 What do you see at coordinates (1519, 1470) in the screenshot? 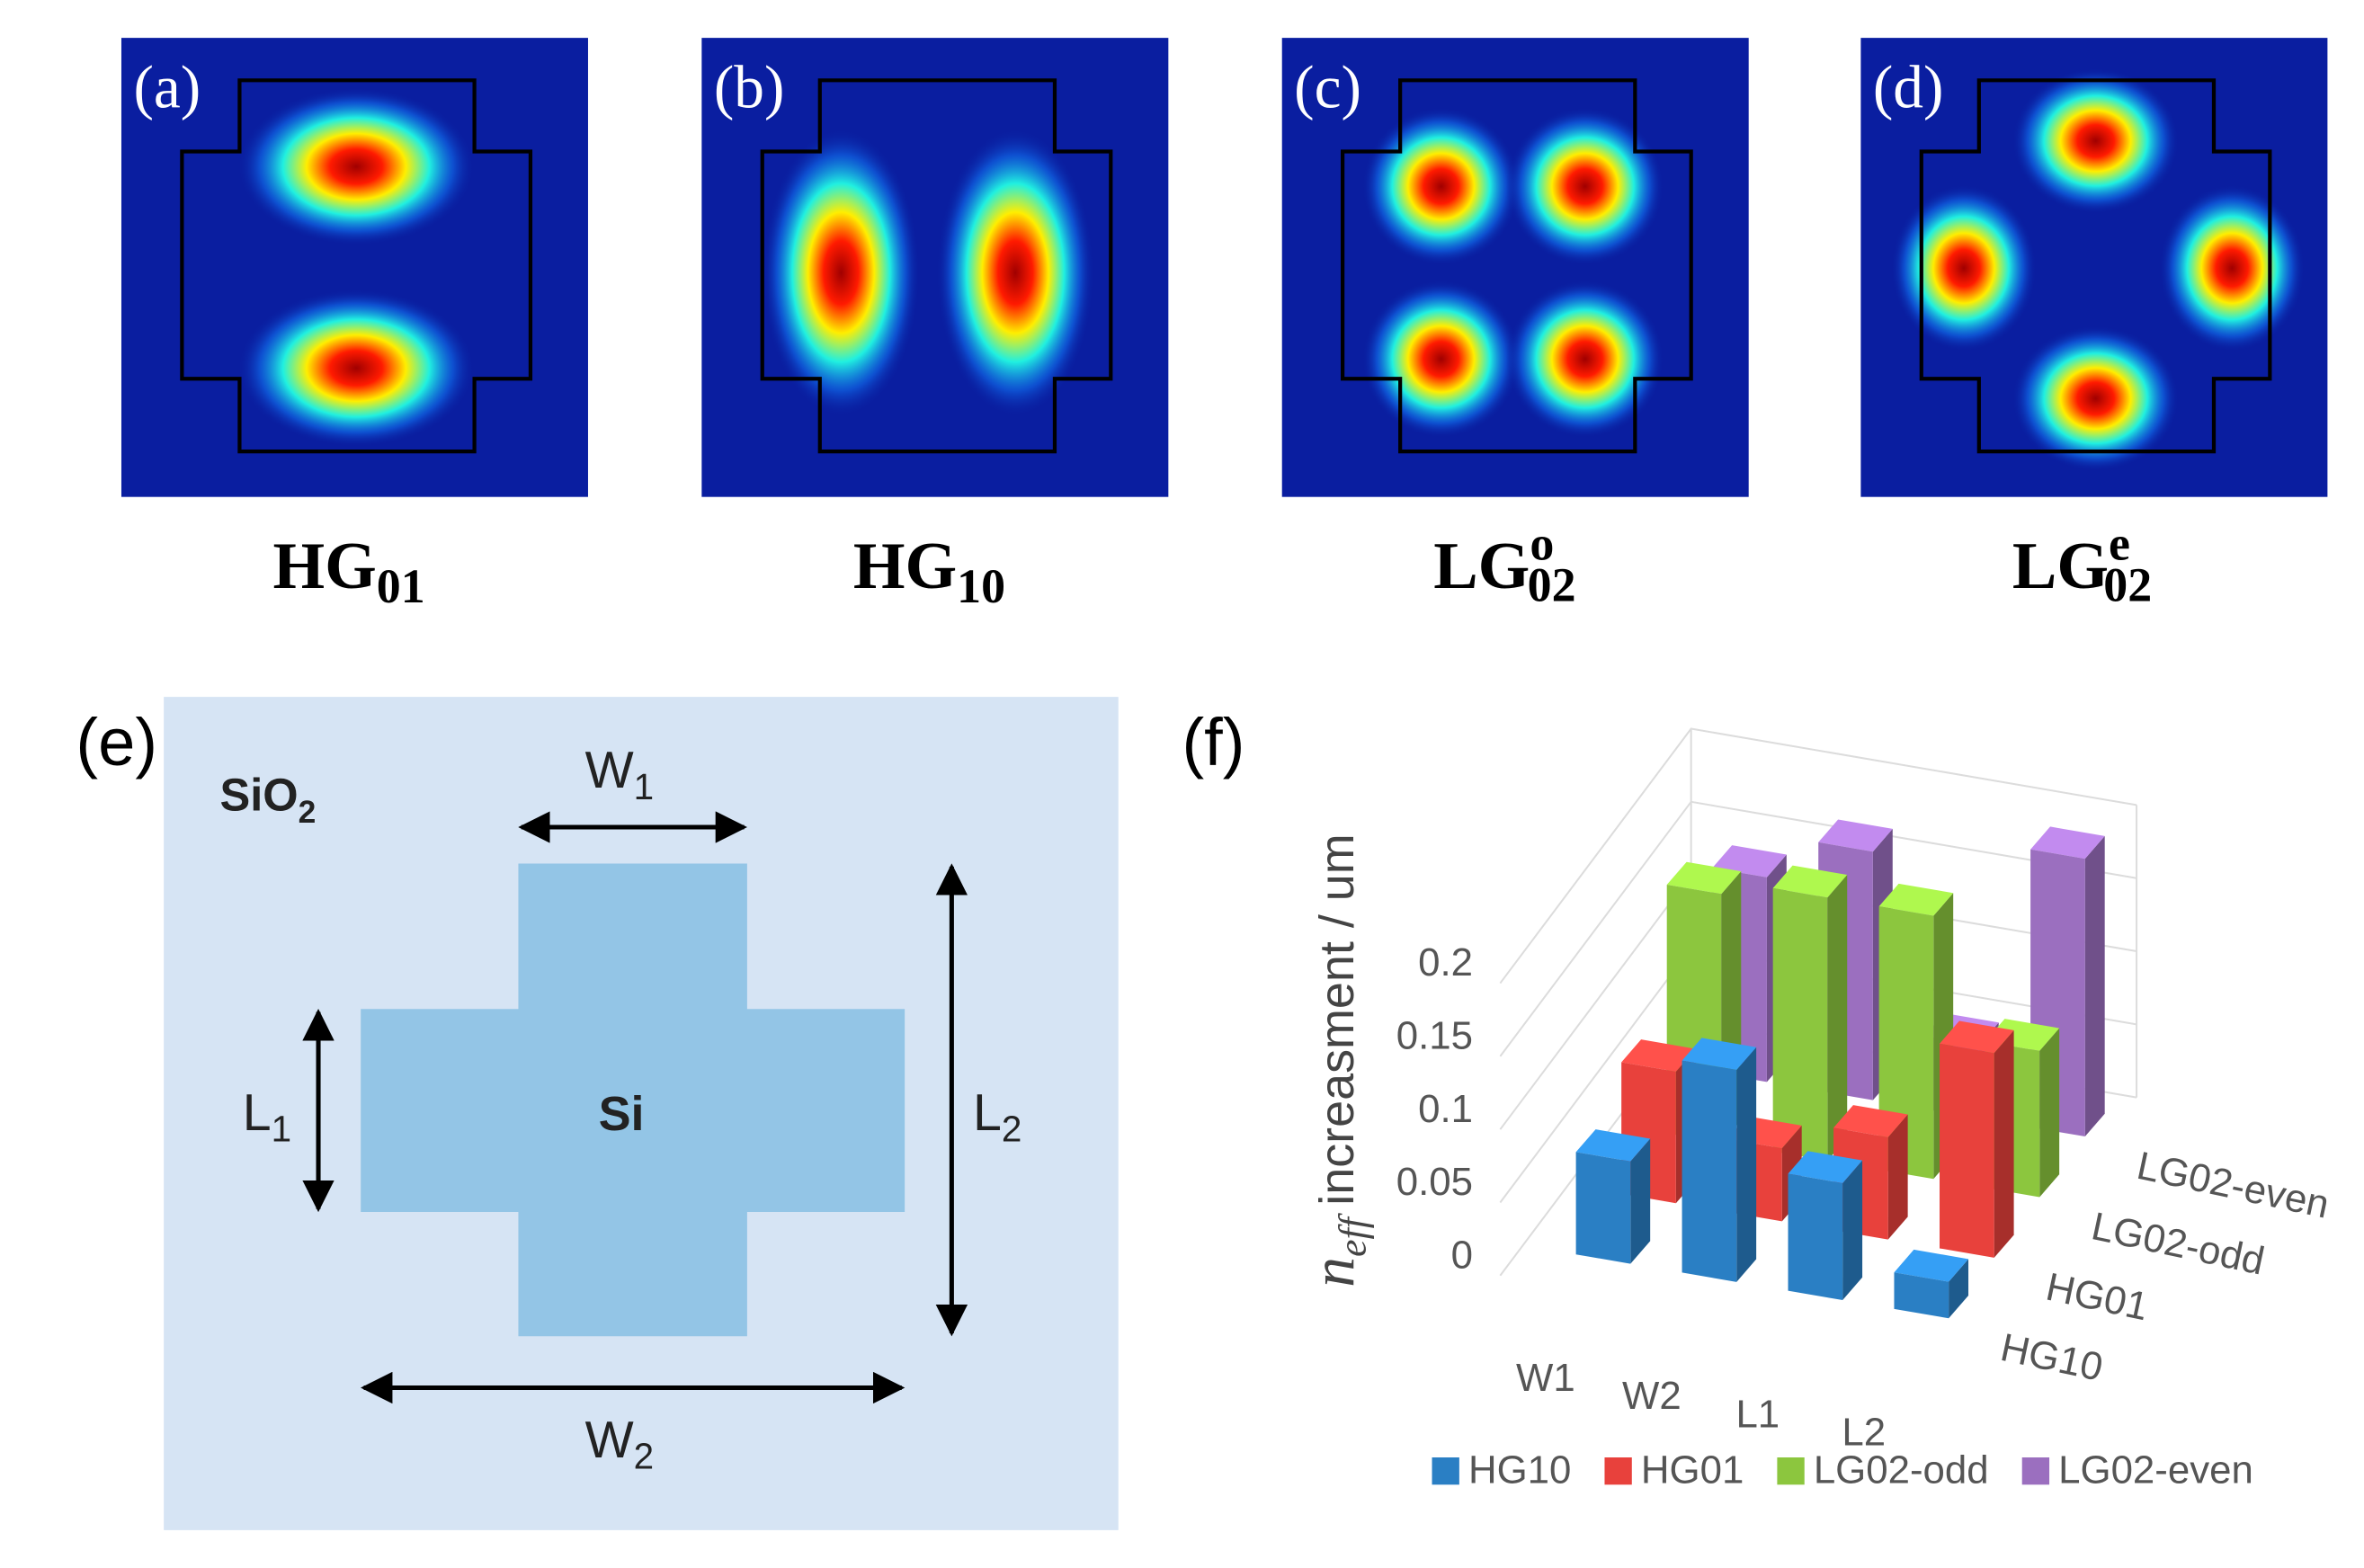
I see `legend-label: HG10` at bounding box center [1519, 1470].